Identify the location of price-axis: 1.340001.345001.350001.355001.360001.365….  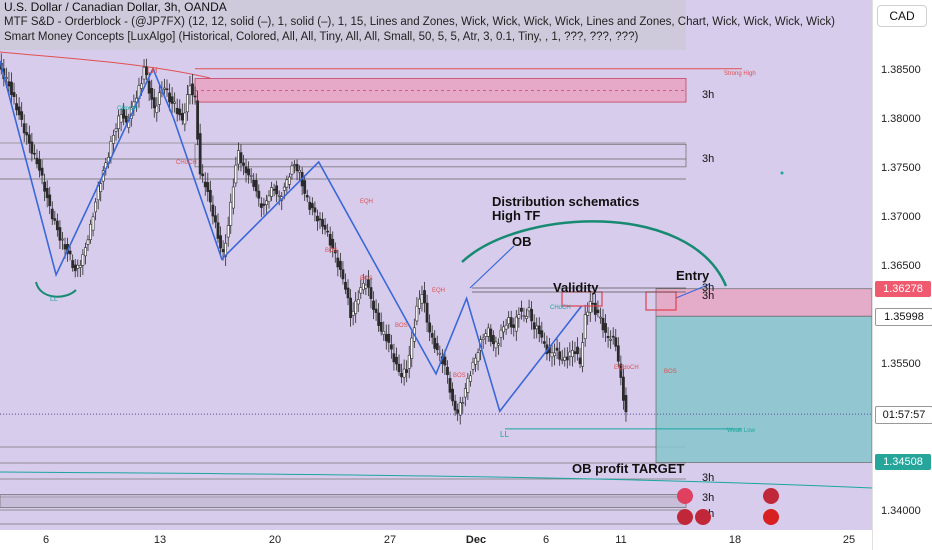
(902, 275).